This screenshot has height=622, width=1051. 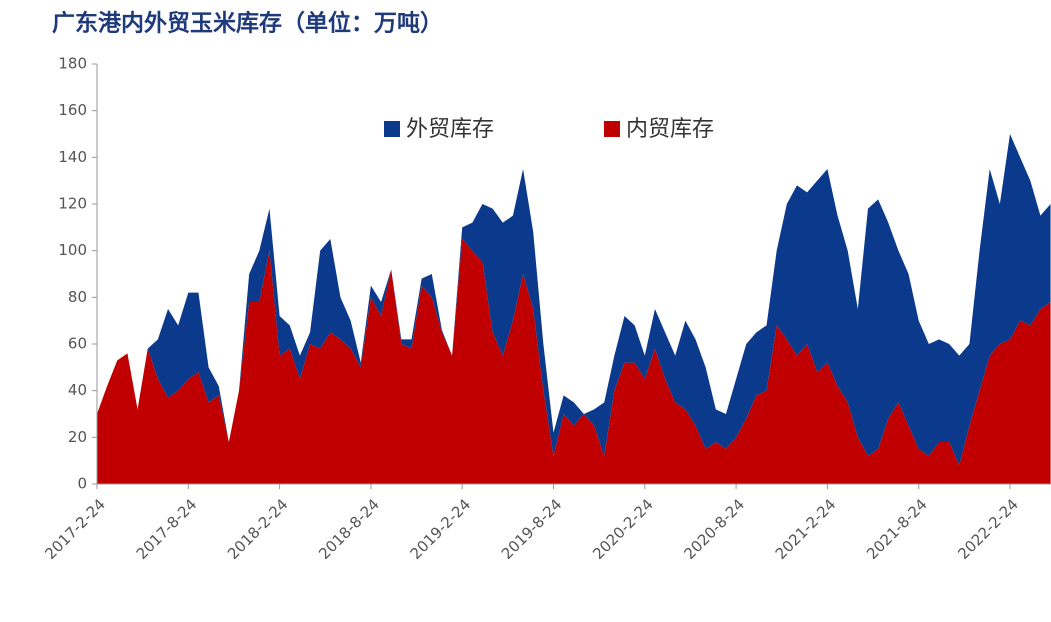 I want to click on x-tick-label: 2020-8-24, so click(x=714, y=529).